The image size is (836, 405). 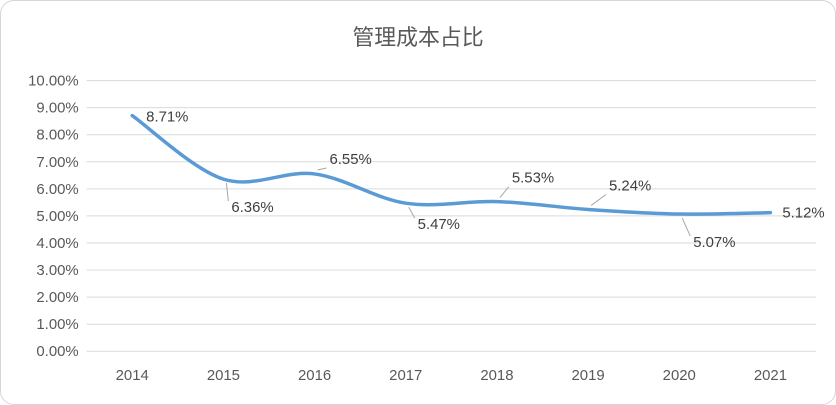 I want to click on data-label: 5.47%, so click(x=439, y=224).